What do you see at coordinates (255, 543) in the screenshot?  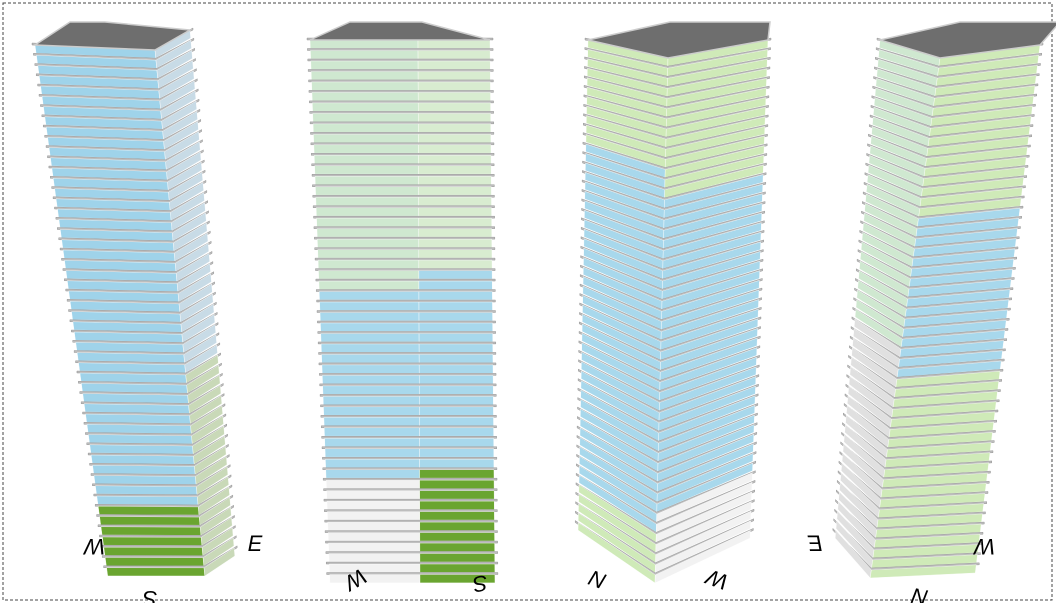 I see `compass-label: E` at bounding box center [255, 543].